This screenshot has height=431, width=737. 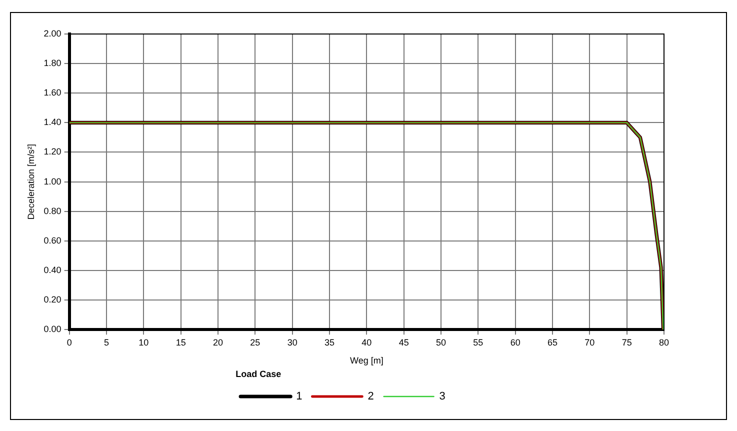 I want to click on x-tick-label: 20, so click(x=217, y=342).